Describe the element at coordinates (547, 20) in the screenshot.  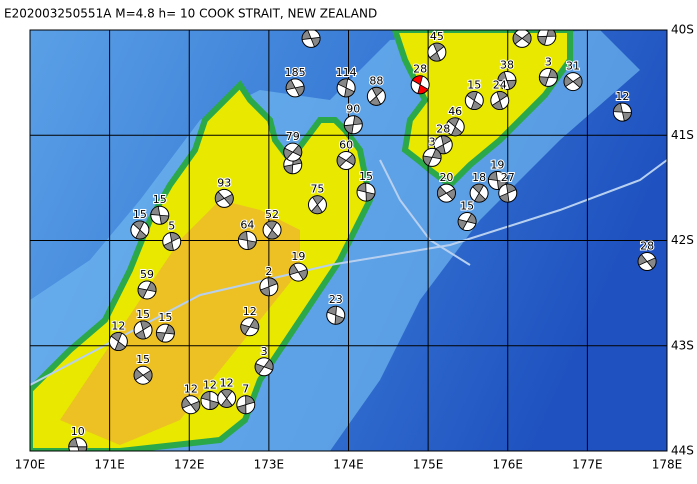
I see `depth-label: 21` at that location.